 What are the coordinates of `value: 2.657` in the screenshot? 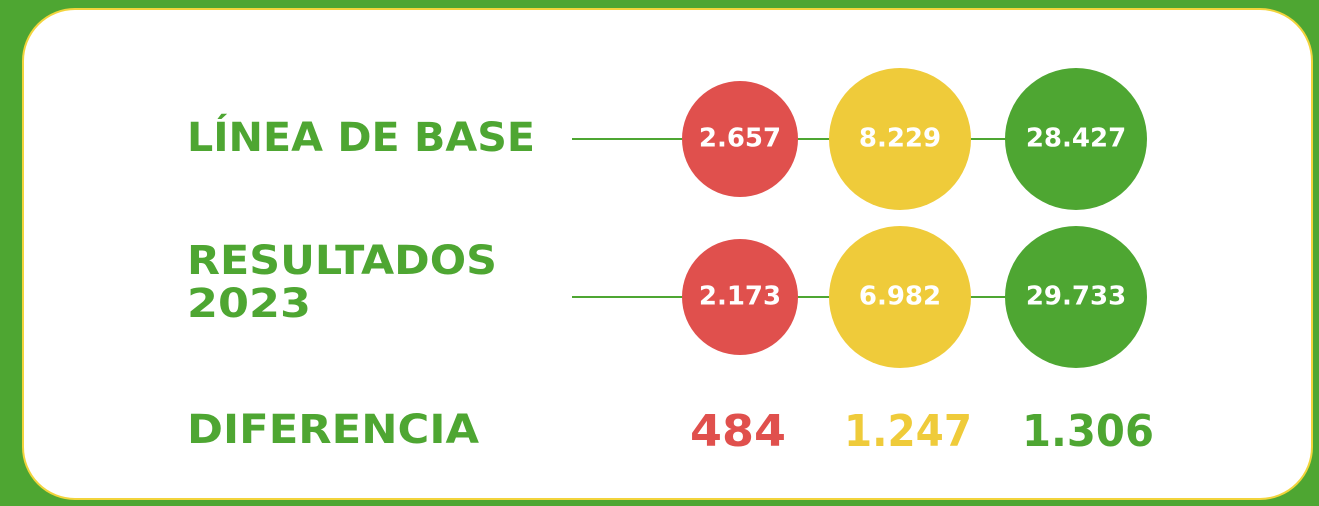 It's located at (740, 139).